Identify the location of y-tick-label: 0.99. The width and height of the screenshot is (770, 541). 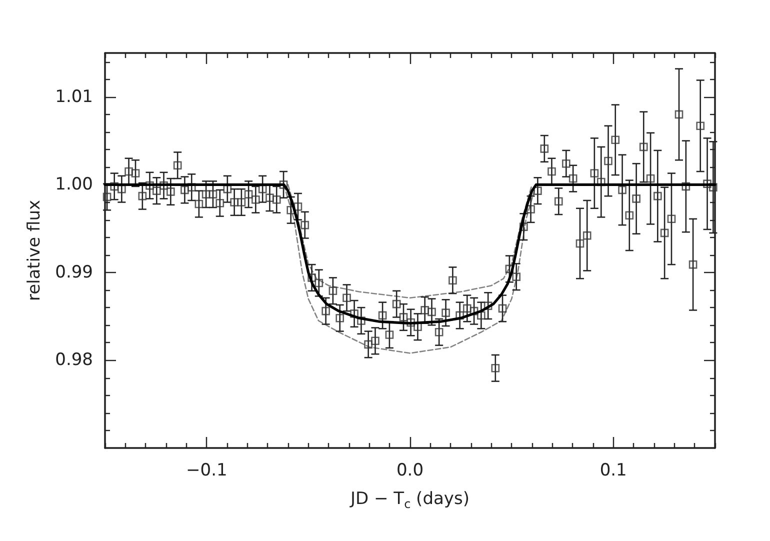
(74, 272).